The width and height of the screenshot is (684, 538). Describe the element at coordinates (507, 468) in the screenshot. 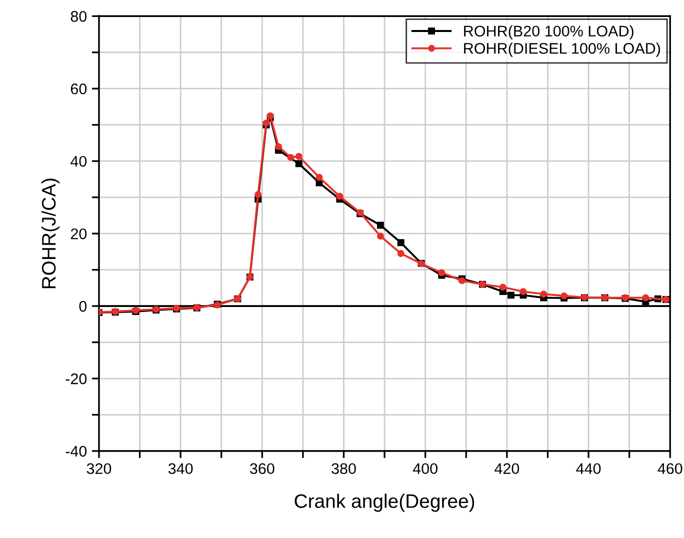

I see `x-tick-label: 420` at that location.